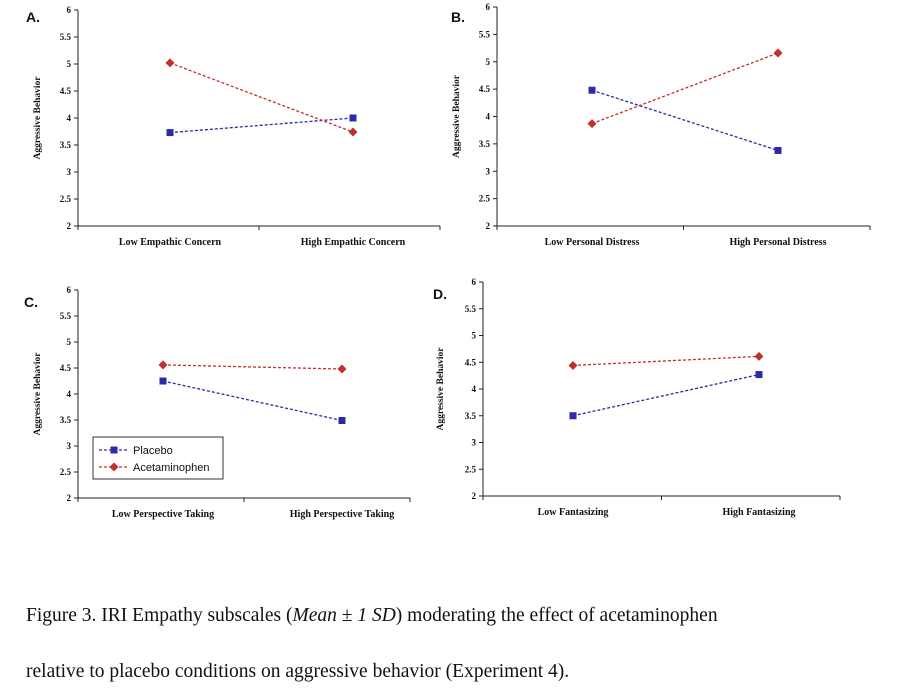  I want to click on x-tick-label: Low Personal Distress, so click(592, 242).